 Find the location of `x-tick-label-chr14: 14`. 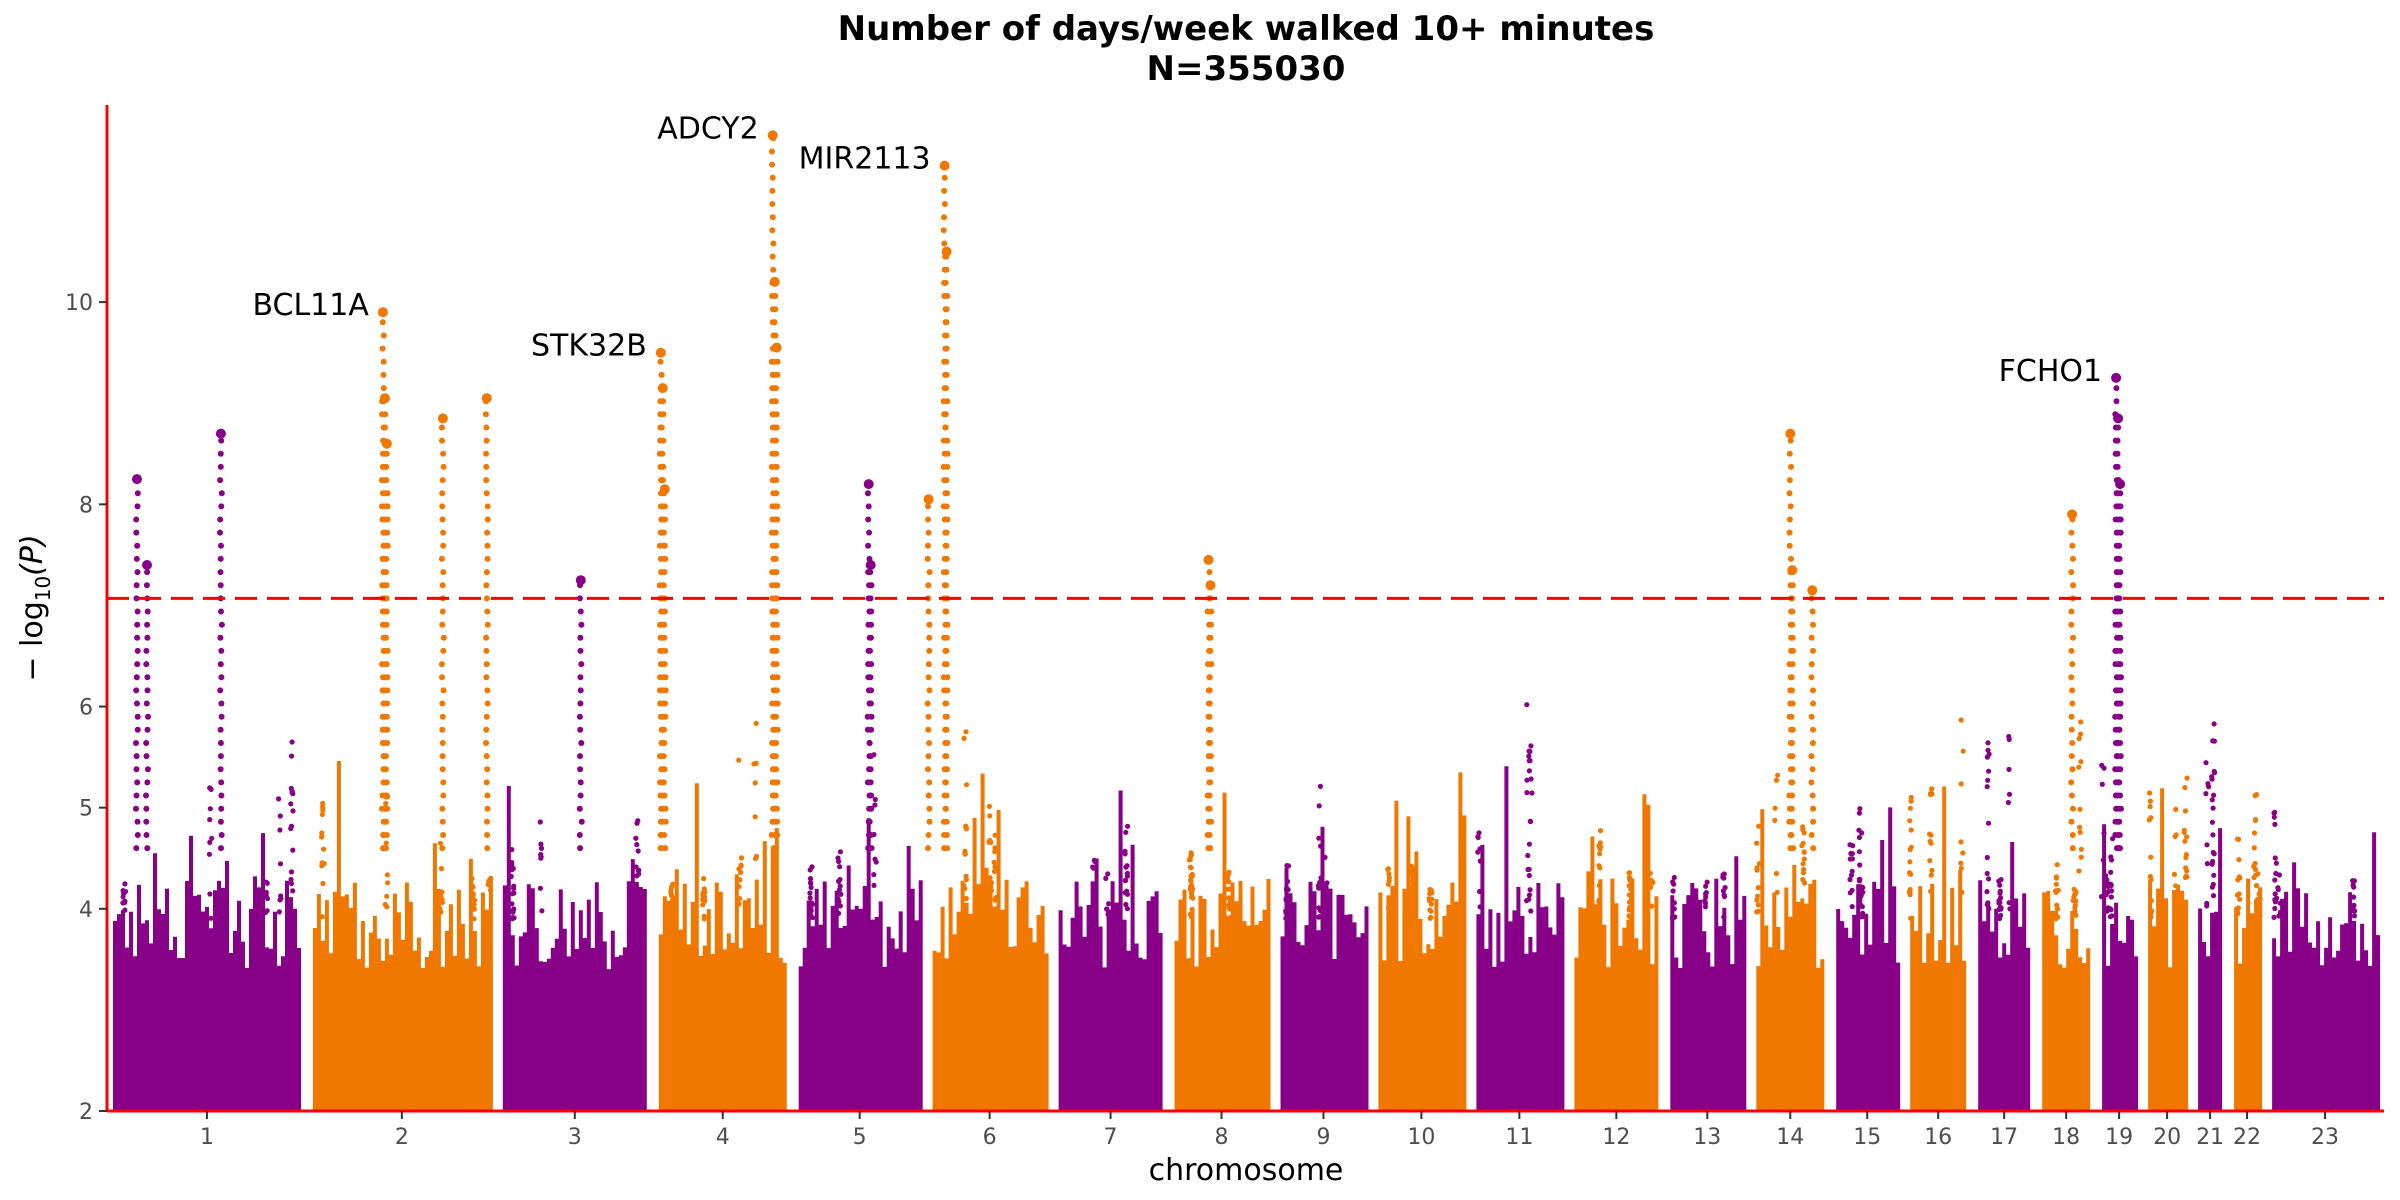

x-tick-label-chr14: 14 is located at coordinates (1790, 1137).